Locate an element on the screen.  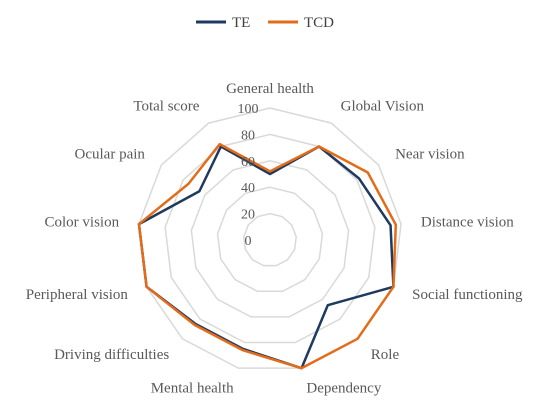
category-label-distance-vision: Distance vision is located at coordinates (467, 223).